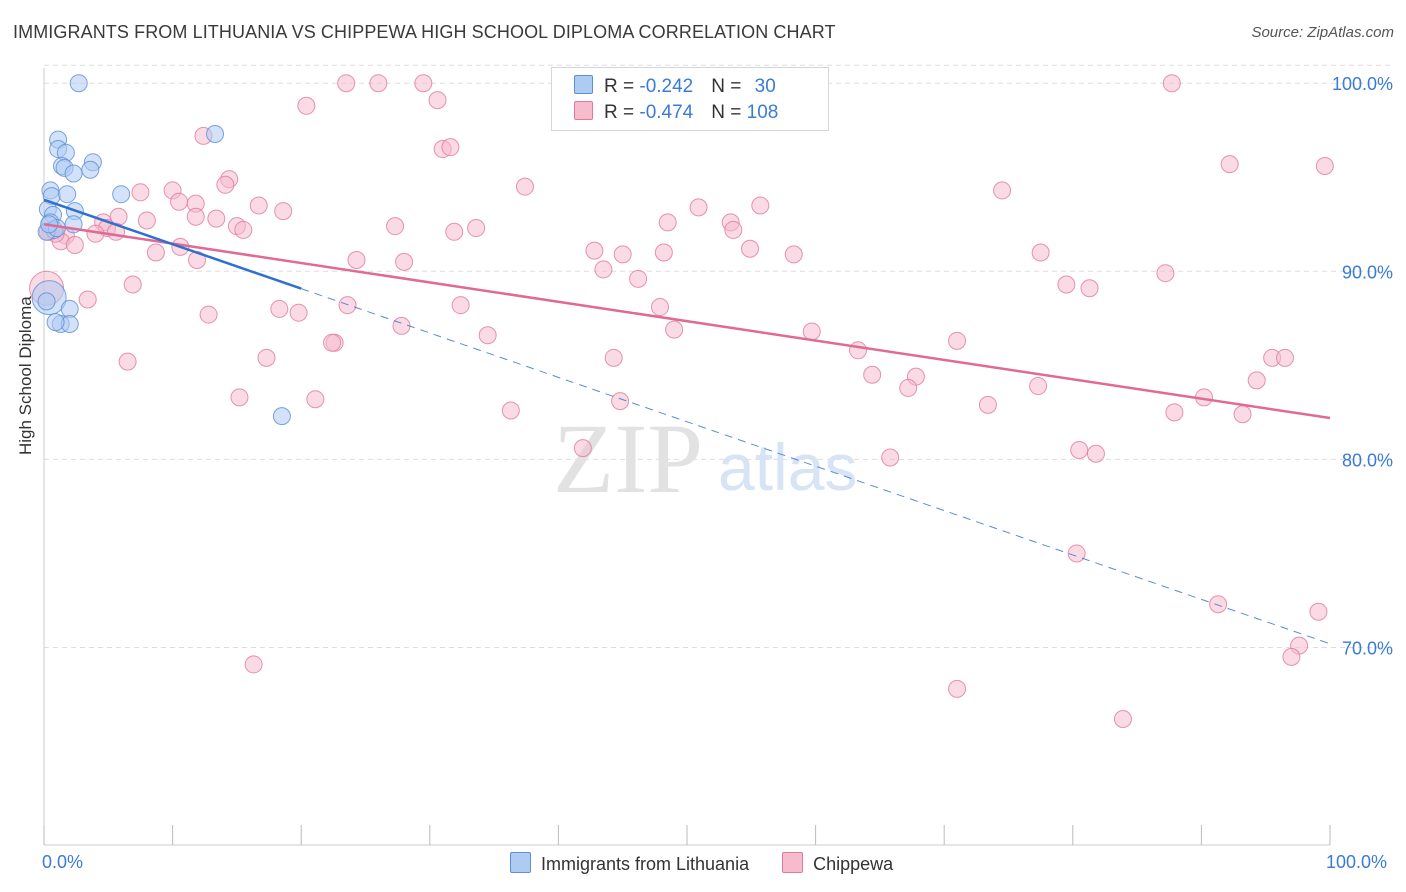 The image size is (1406, 892). I want to click on legend-row-chippewa: R = -0.474 N = 108, so click(676, 114).